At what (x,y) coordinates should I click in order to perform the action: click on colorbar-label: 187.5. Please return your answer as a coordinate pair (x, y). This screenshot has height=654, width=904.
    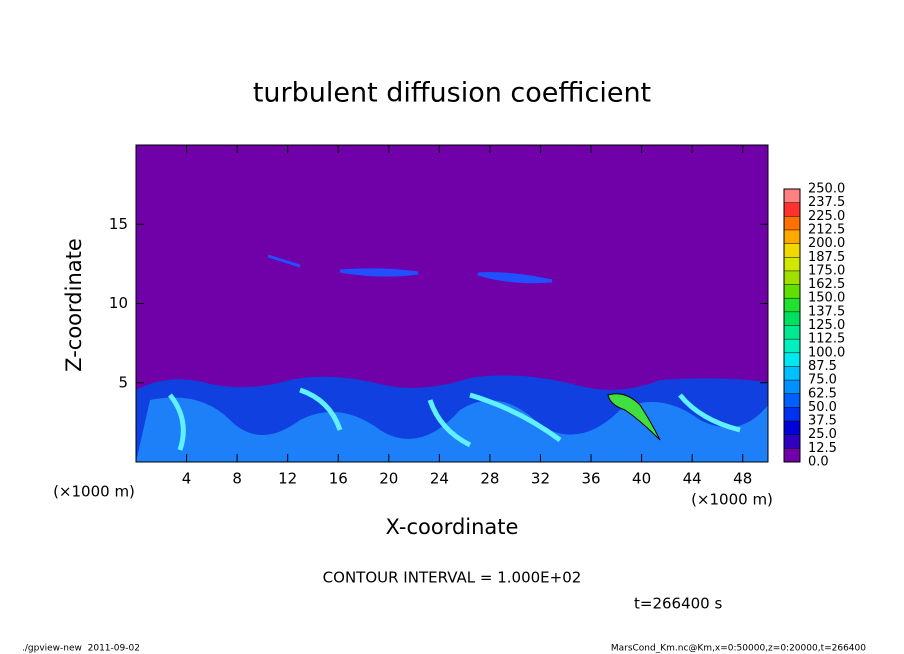
    Looking at the image, I should click on (826, 257).